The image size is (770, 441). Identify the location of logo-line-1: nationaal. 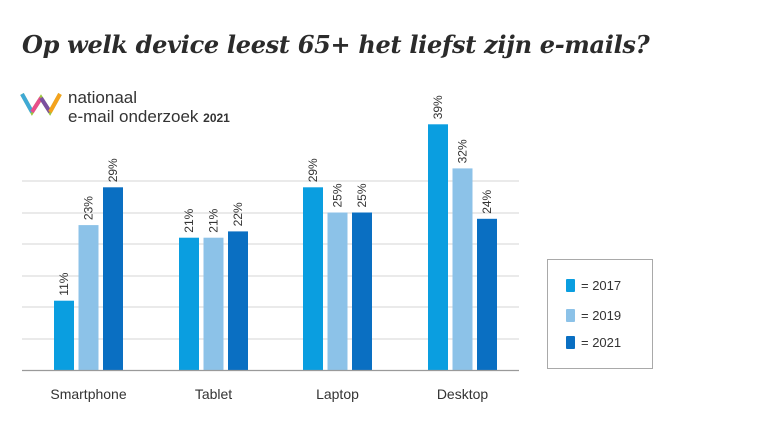
(103, 97).